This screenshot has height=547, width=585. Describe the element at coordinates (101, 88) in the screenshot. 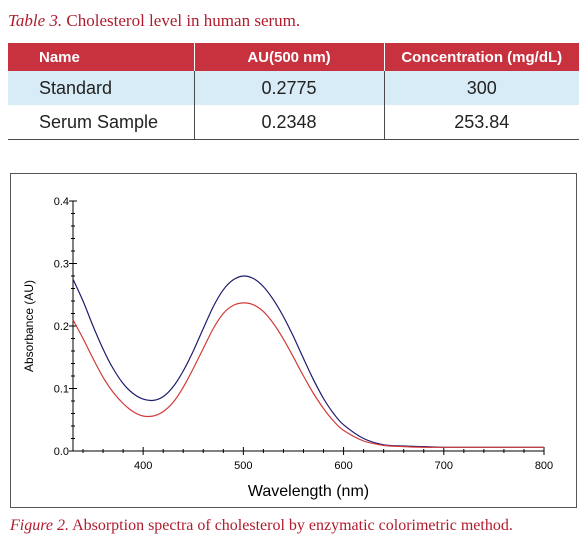

I see `cell-name: Standard` at that location.